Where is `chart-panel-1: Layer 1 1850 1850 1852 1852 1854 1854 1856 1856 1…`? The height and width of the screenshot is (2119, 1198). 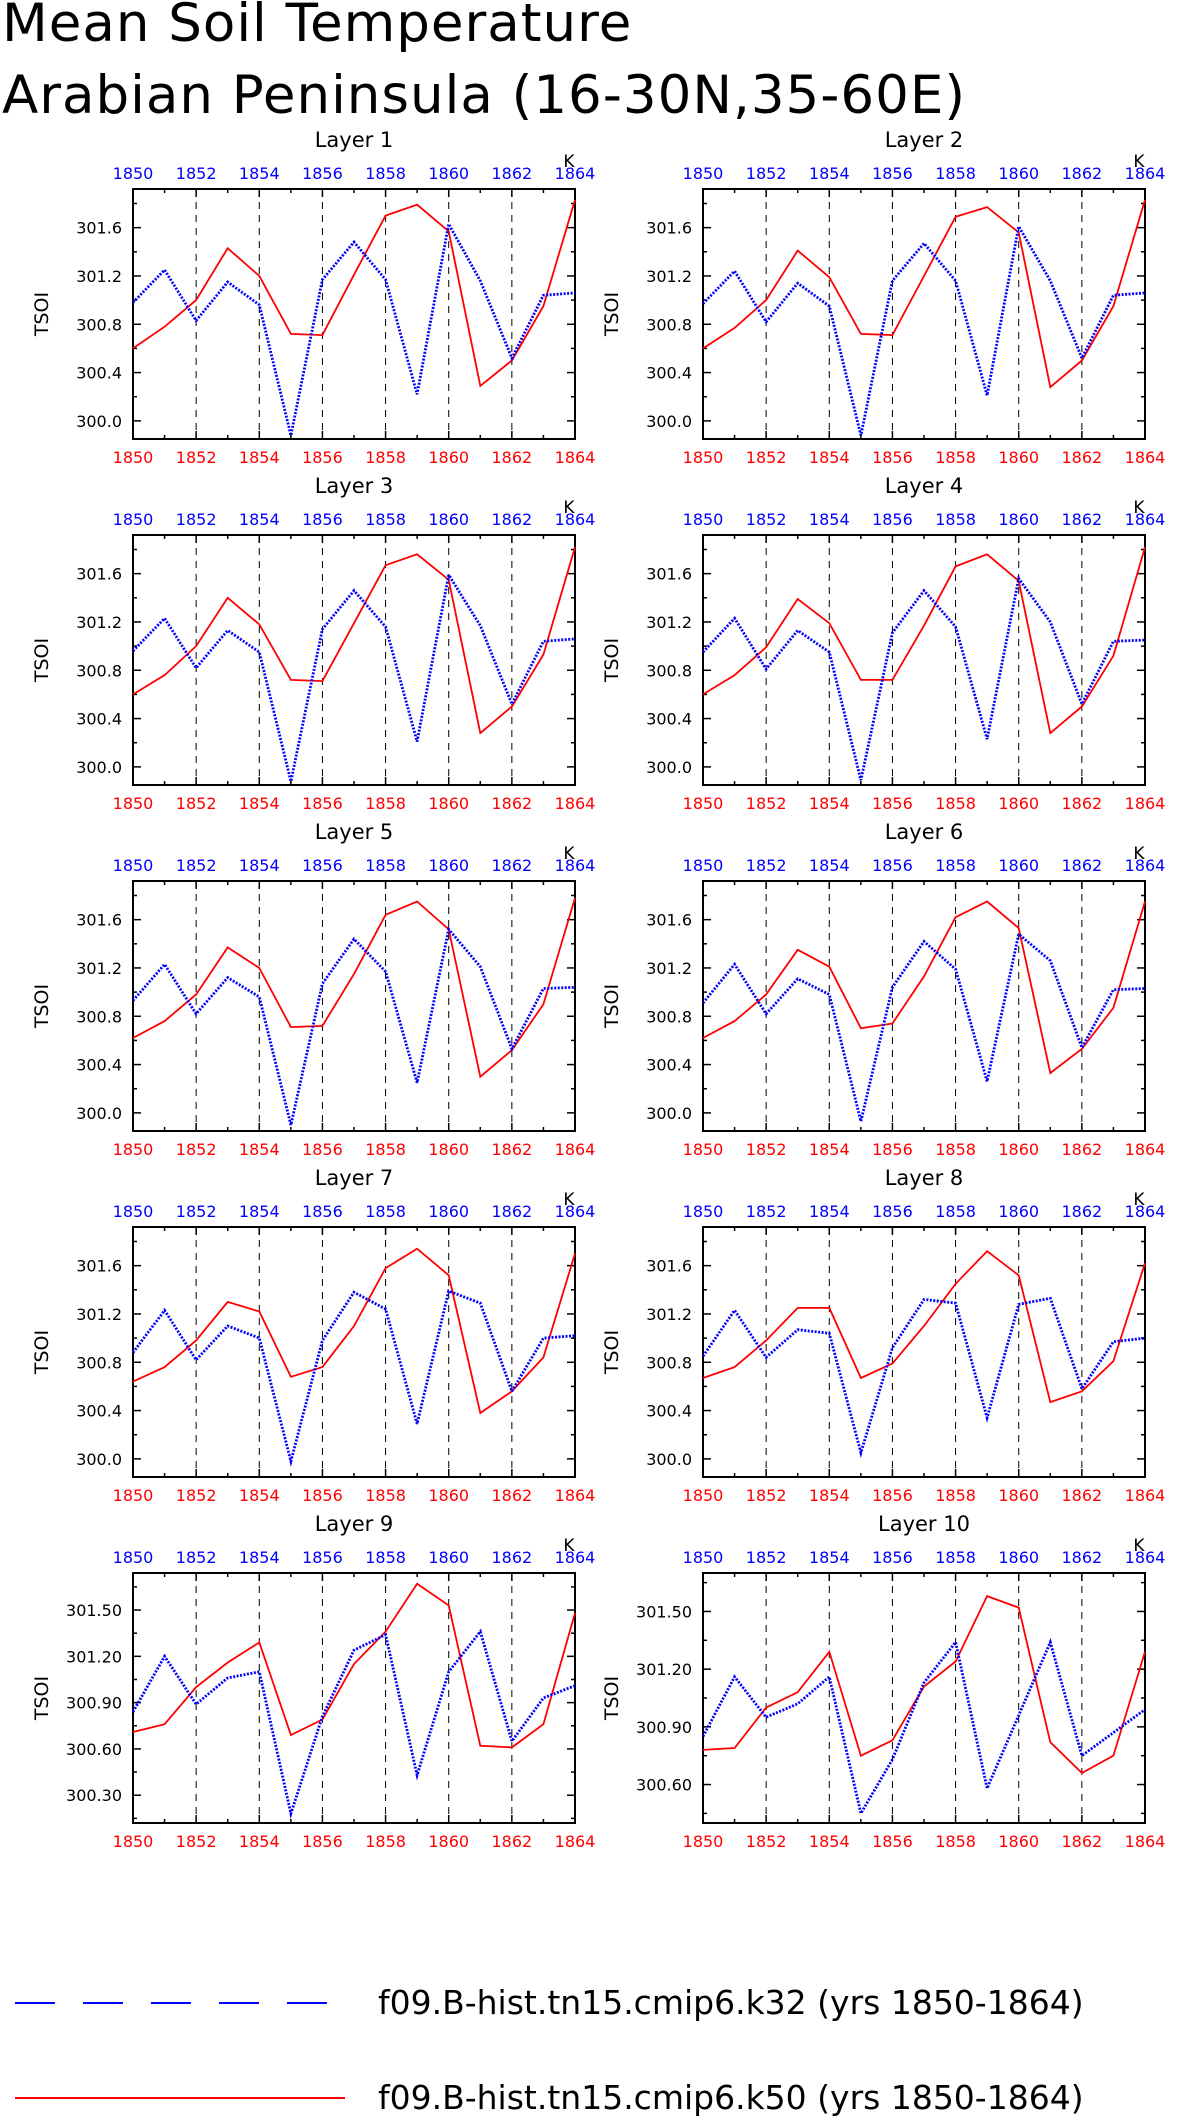 chart-panel-1: Layer 1 1850 1850 1852 1852 1854 1854 1856 1856 1… is located at coordinates (313, 297).